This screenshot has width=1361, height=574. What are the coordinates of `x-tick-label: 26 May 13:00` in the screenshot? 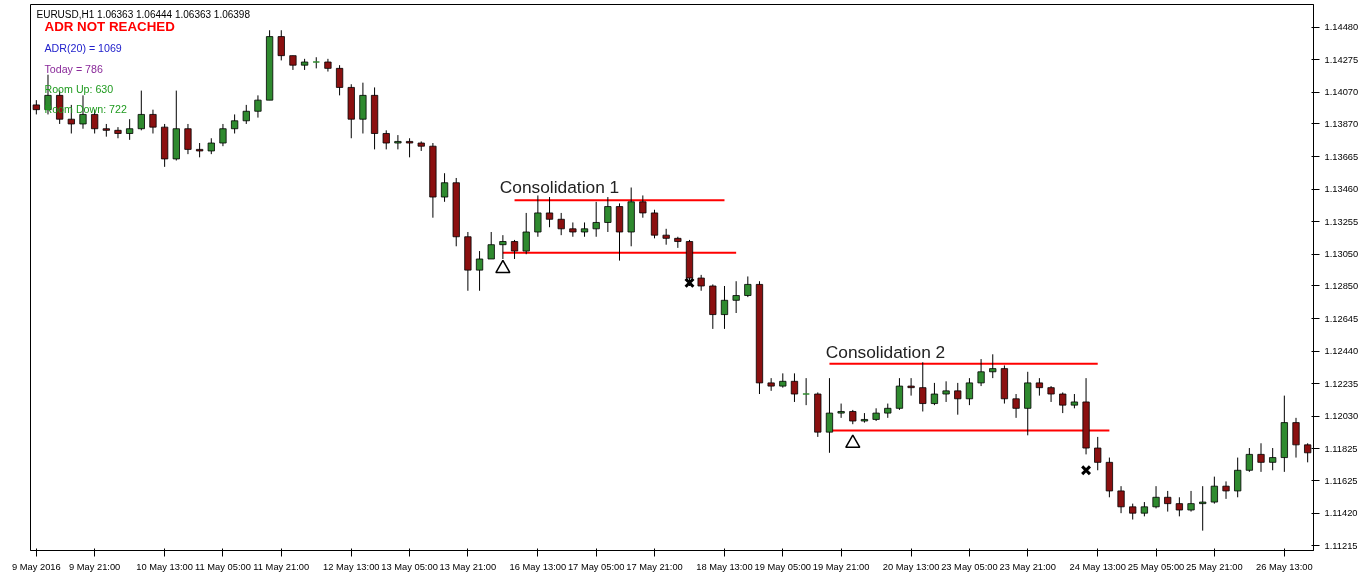 It's located at (1284, 566).